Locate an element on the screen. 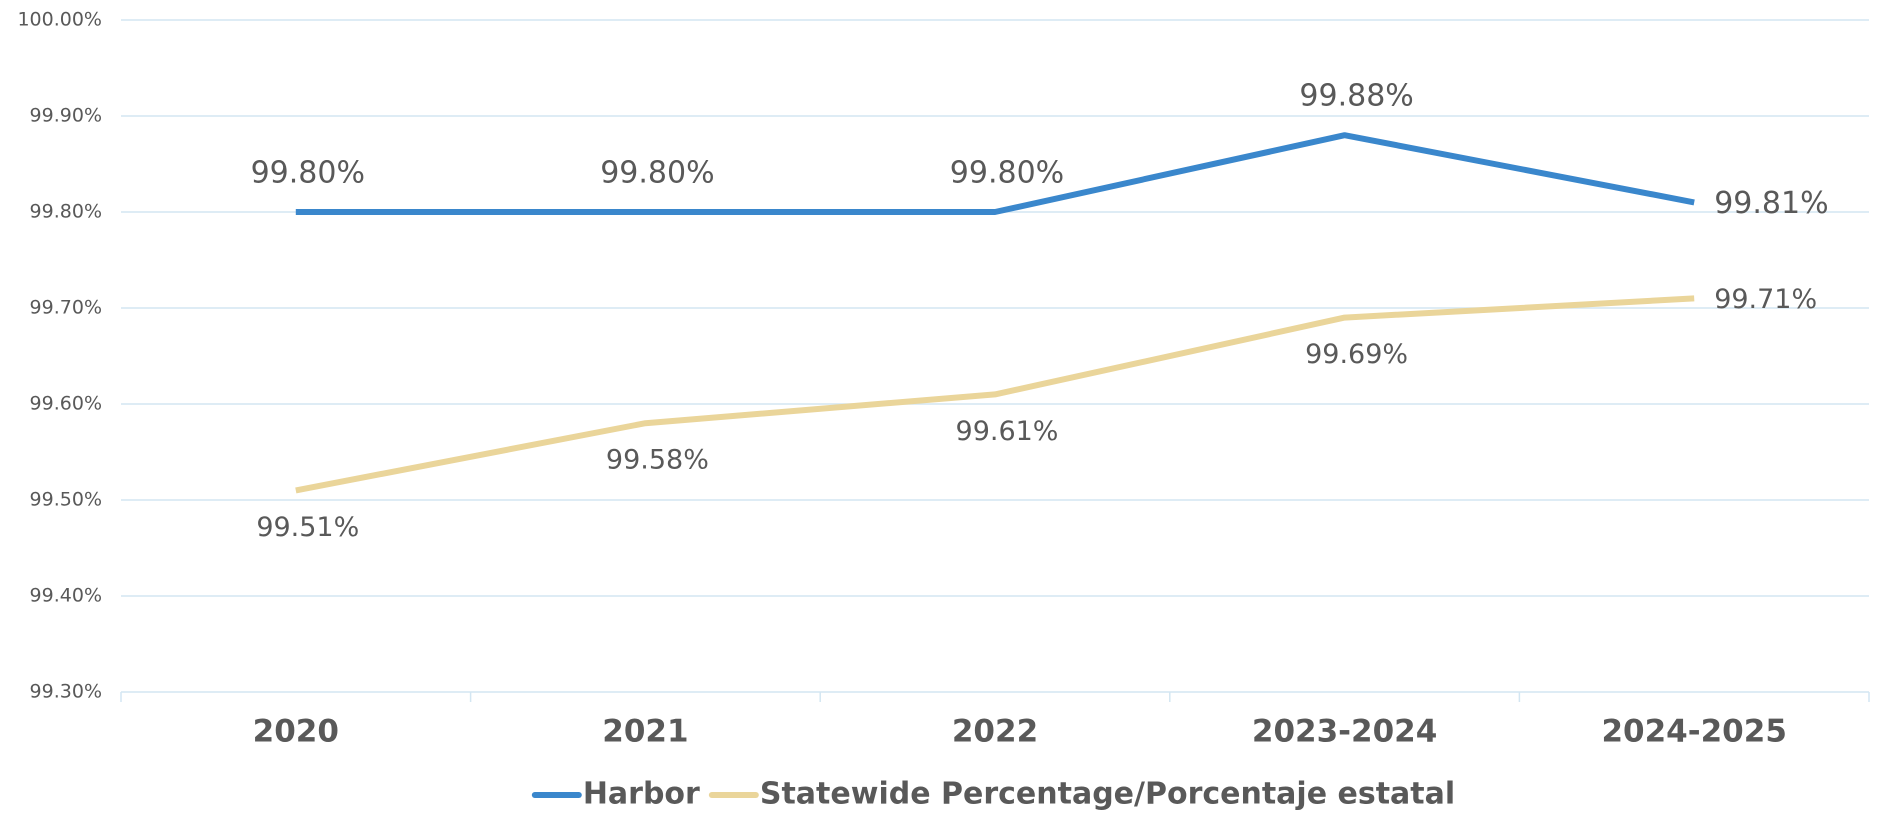  data-label: 99.88% is located at coordinates (1356, 96).